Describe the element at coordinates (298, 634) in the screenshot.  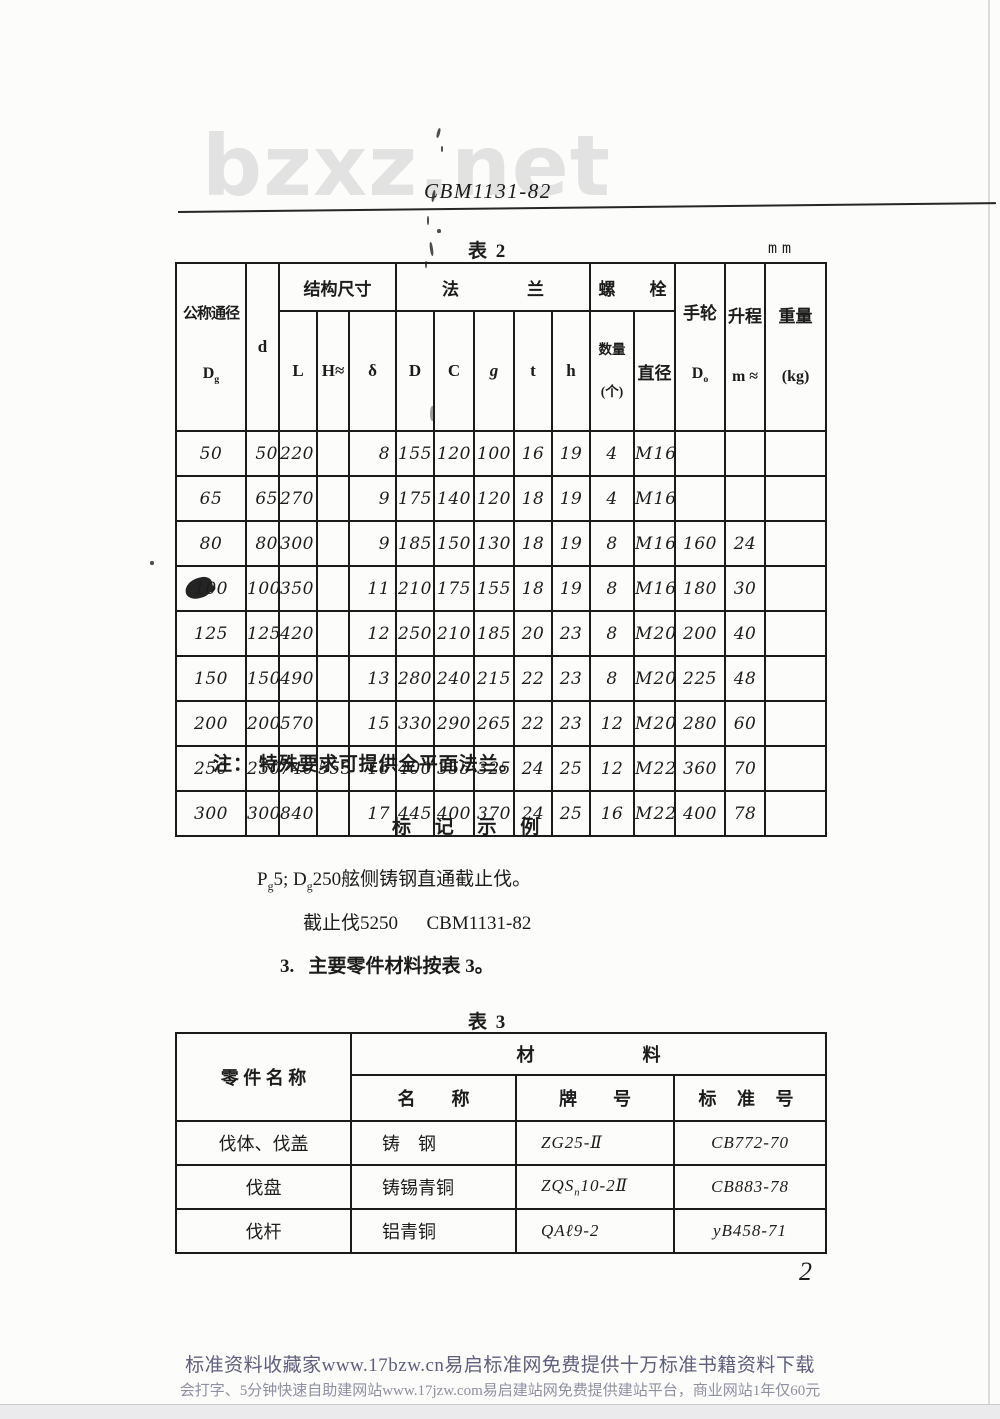
I see `table-cell: 420` at that location.